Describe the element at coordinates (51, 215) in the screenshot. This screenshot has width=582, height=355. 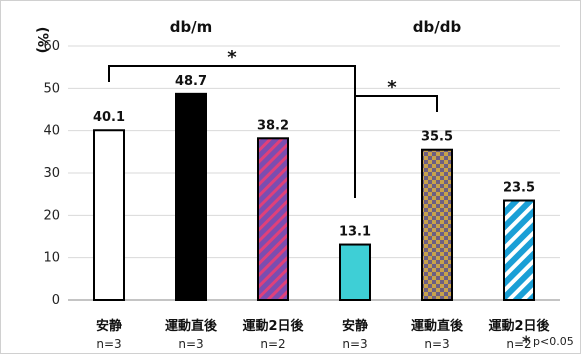
I see `y-tick-label: 20` at that location.